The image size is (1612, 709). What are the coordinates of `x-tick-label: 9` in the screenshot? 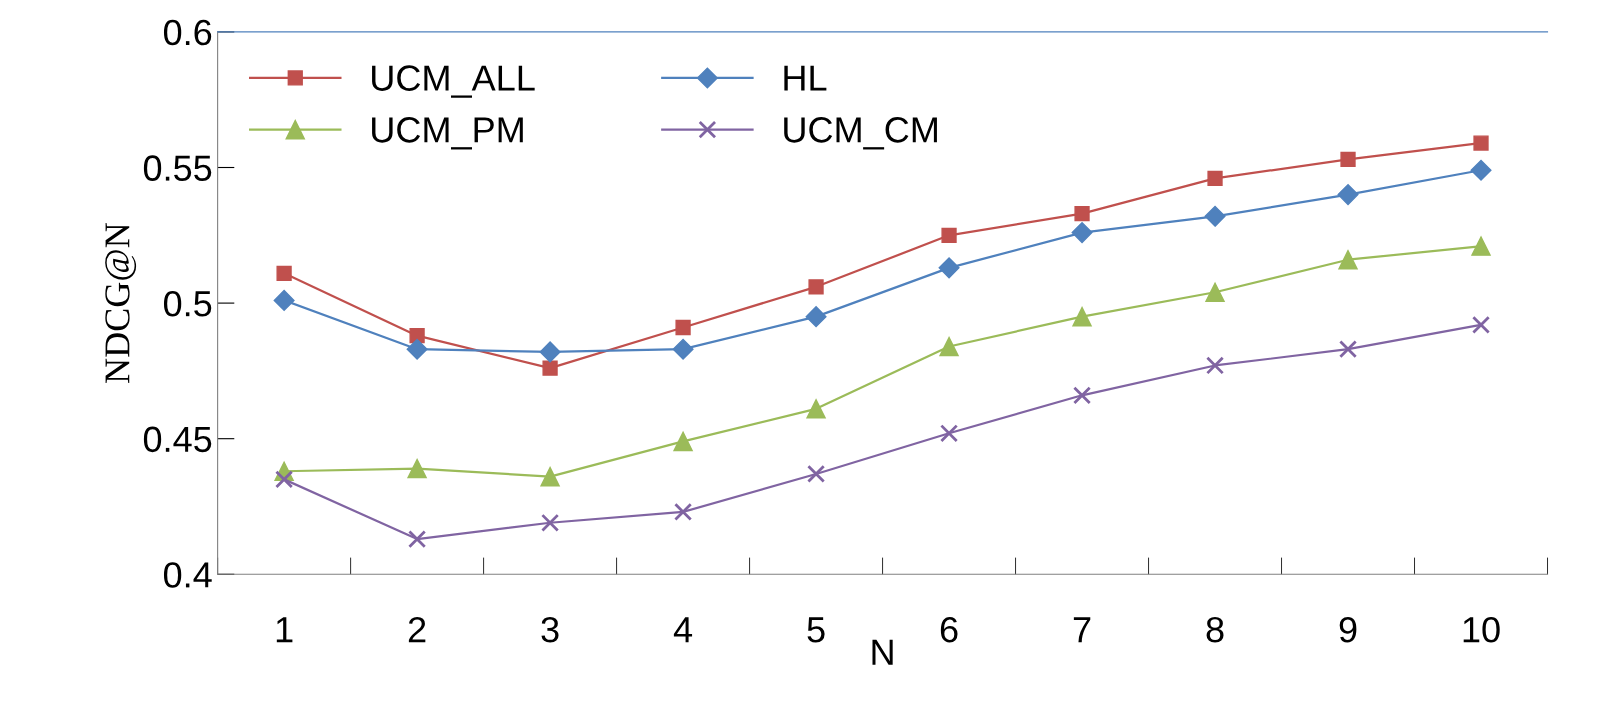 It's located at (1348, 629).